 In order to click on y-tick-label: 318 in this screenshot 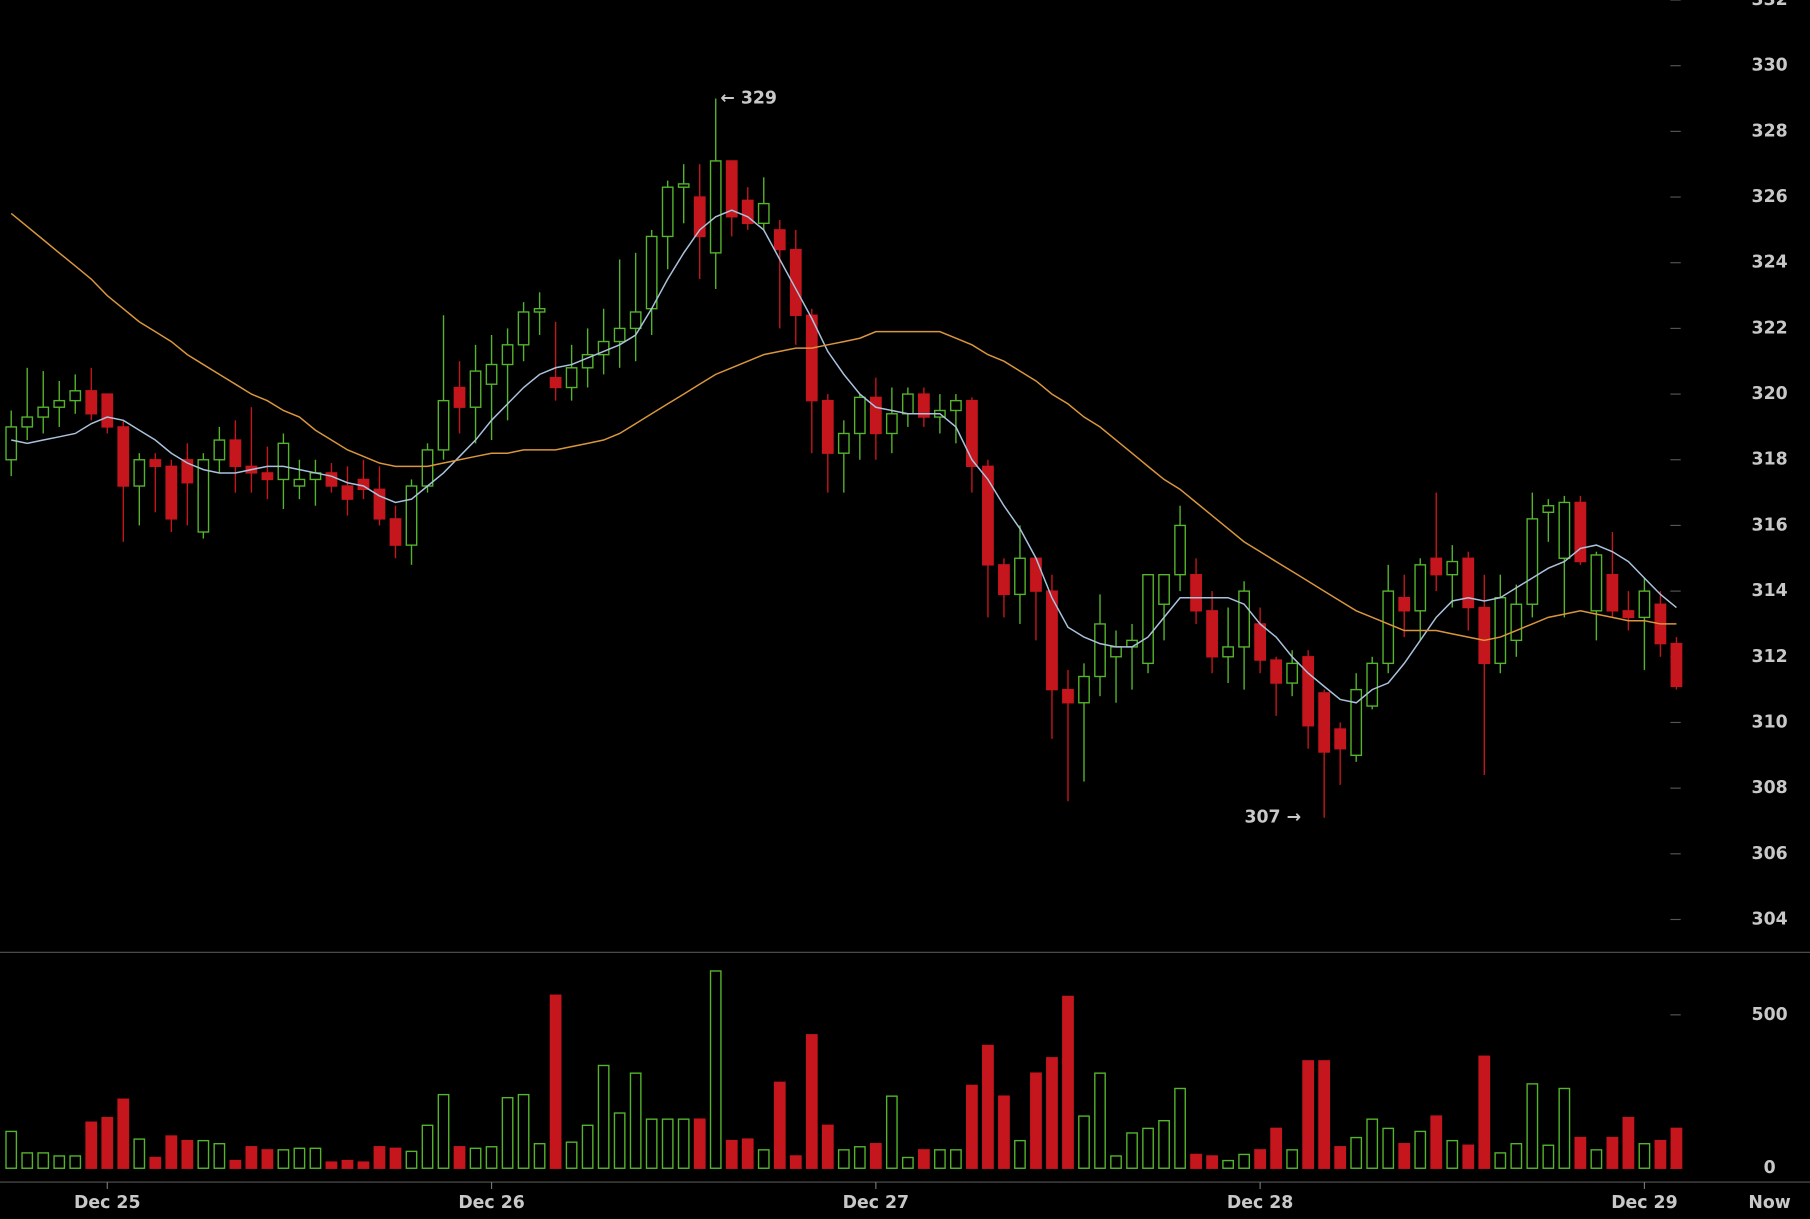, I will do `click(1770, 460)`.